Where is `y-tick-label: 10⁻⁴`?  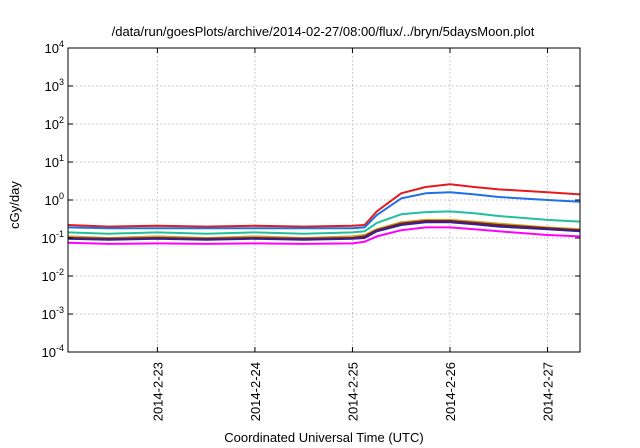
y-tick-label: 10⁻⁴ is located at coordinates (53, 351).